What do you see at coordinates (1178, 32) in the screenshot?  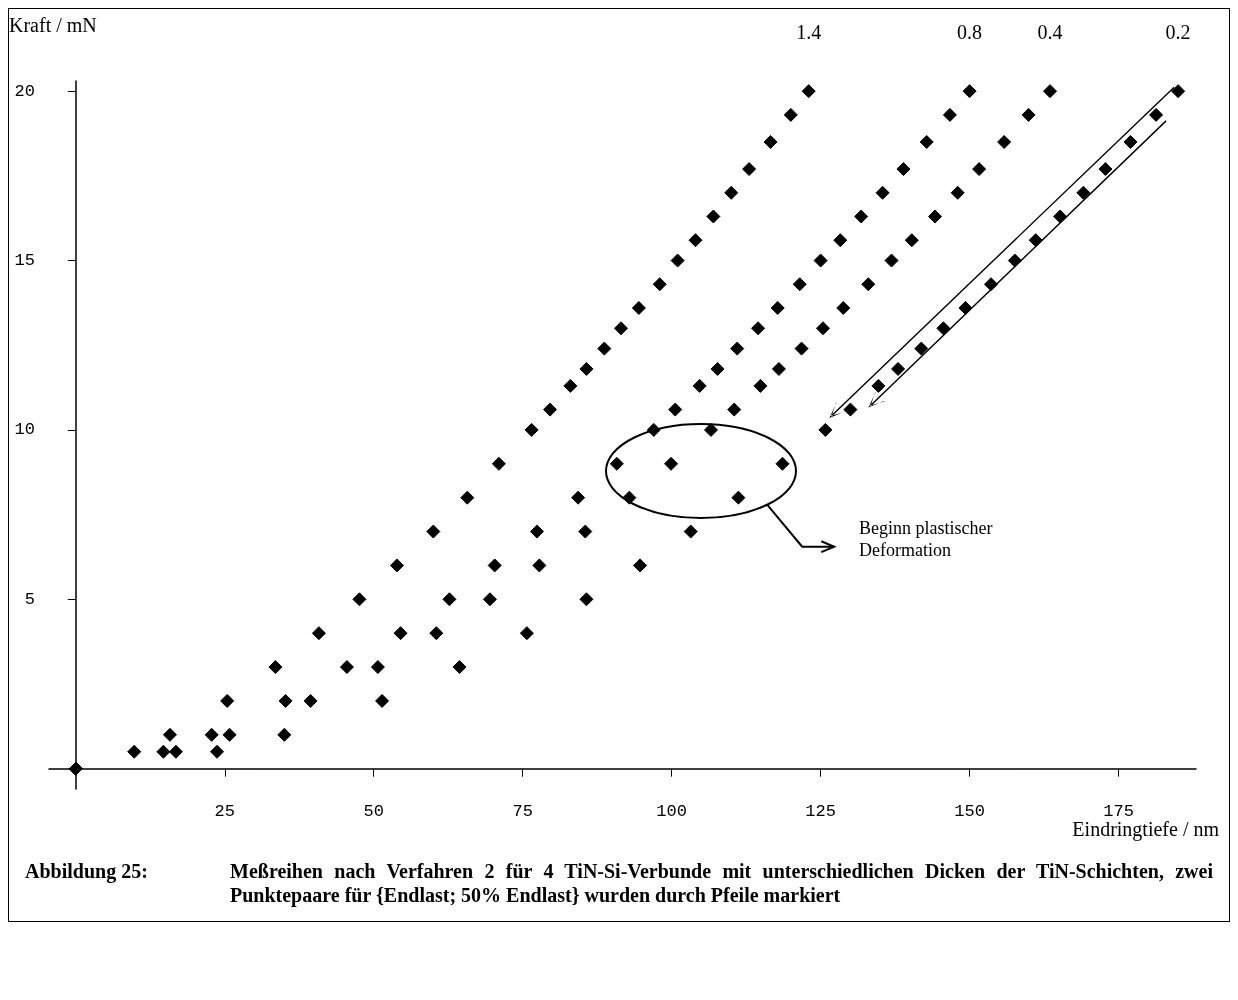 I see `text: 0.2` at bounding box center [1178, 32].